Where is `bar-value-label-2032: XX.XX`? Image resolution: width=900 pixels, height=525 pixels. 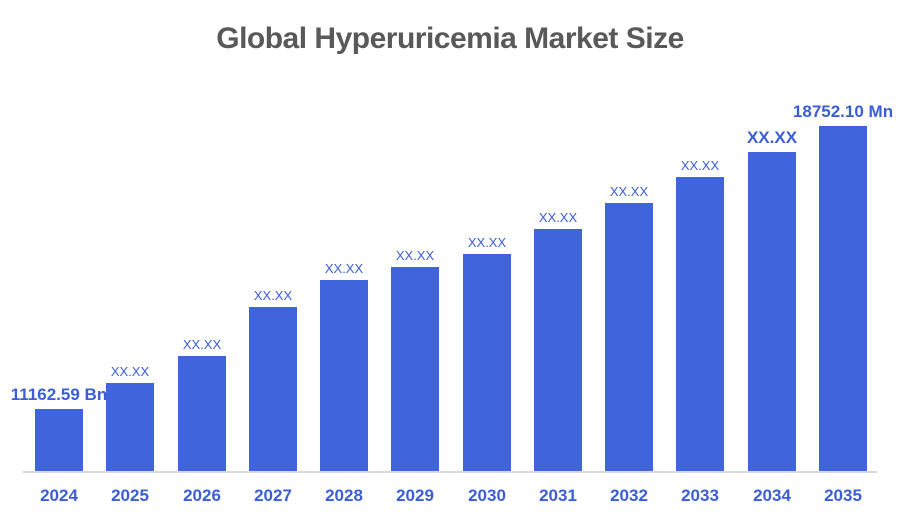
bar-value-label-2032: XX.XX is located at coordinates (629, 191).